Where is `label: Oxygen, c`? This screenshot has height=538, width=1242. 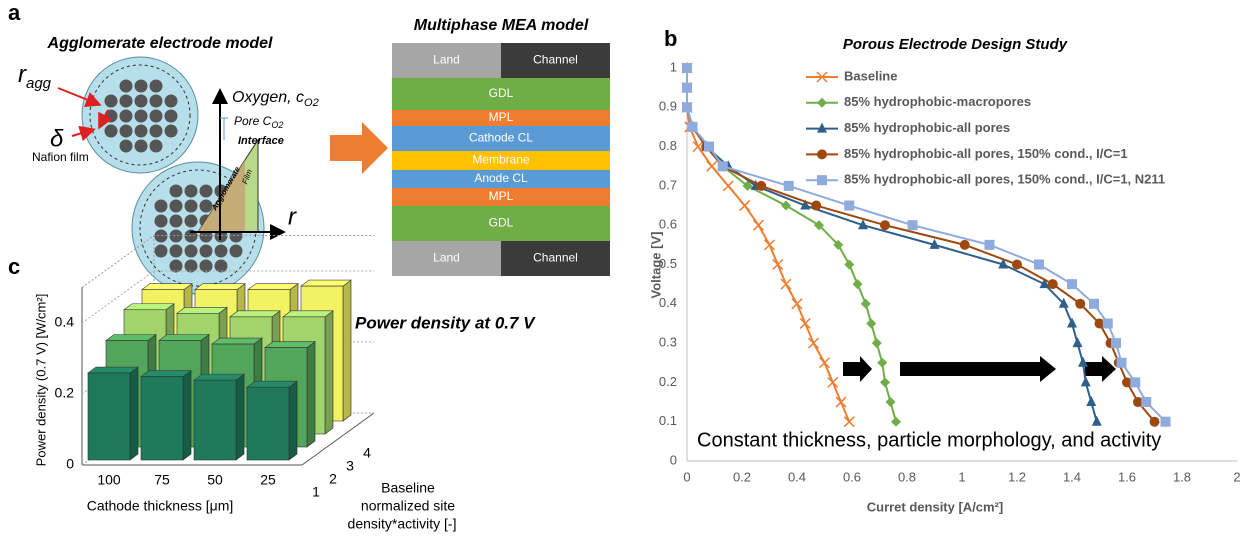 label: Oxygen, c is located at coordinates (268, 97).